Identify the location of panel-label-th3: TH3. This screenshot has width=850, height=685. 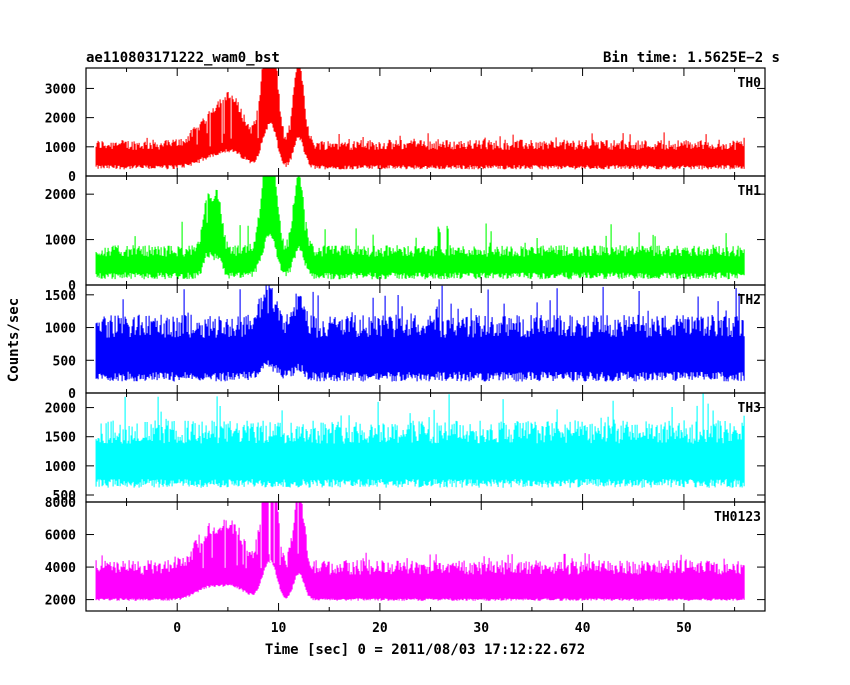
(749, 408).